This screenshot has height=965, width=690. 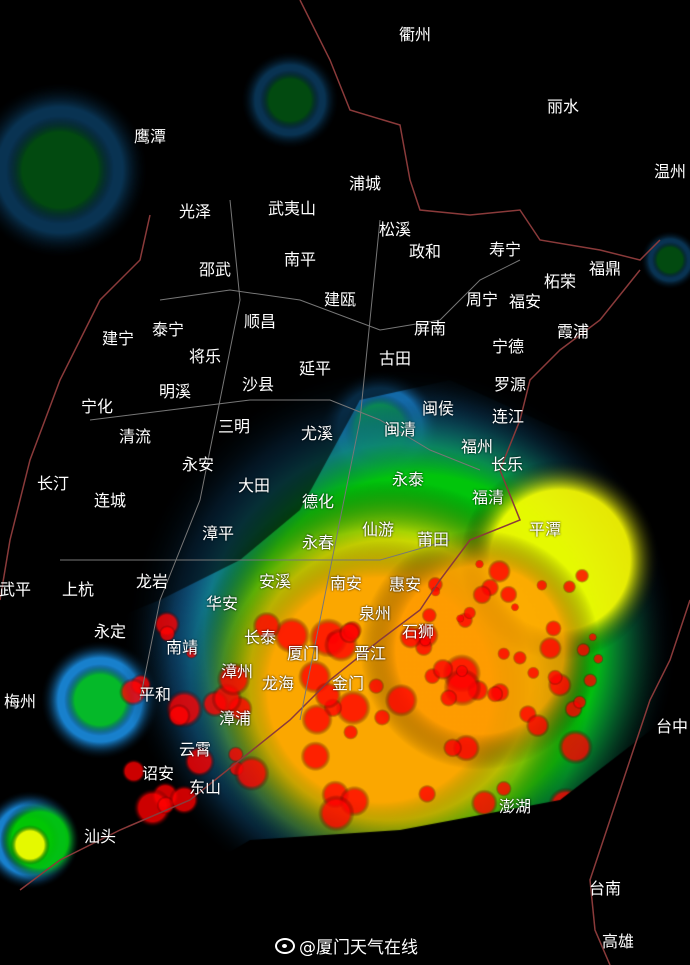 What do you see at coordinates (318, 501) in the screenshot?
I see `place-label: 德化` at bounding box center [318, 501].